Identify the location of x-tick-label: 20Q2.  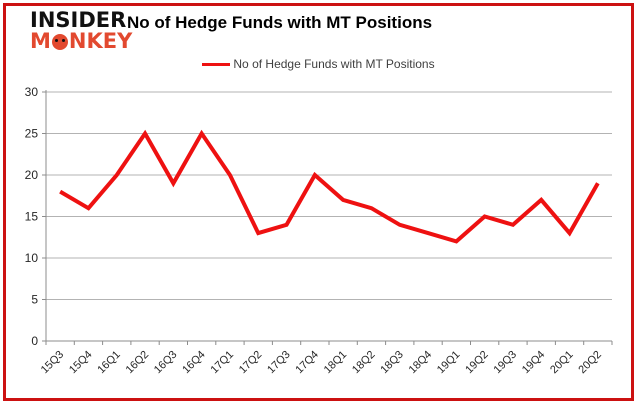
(590, 363).